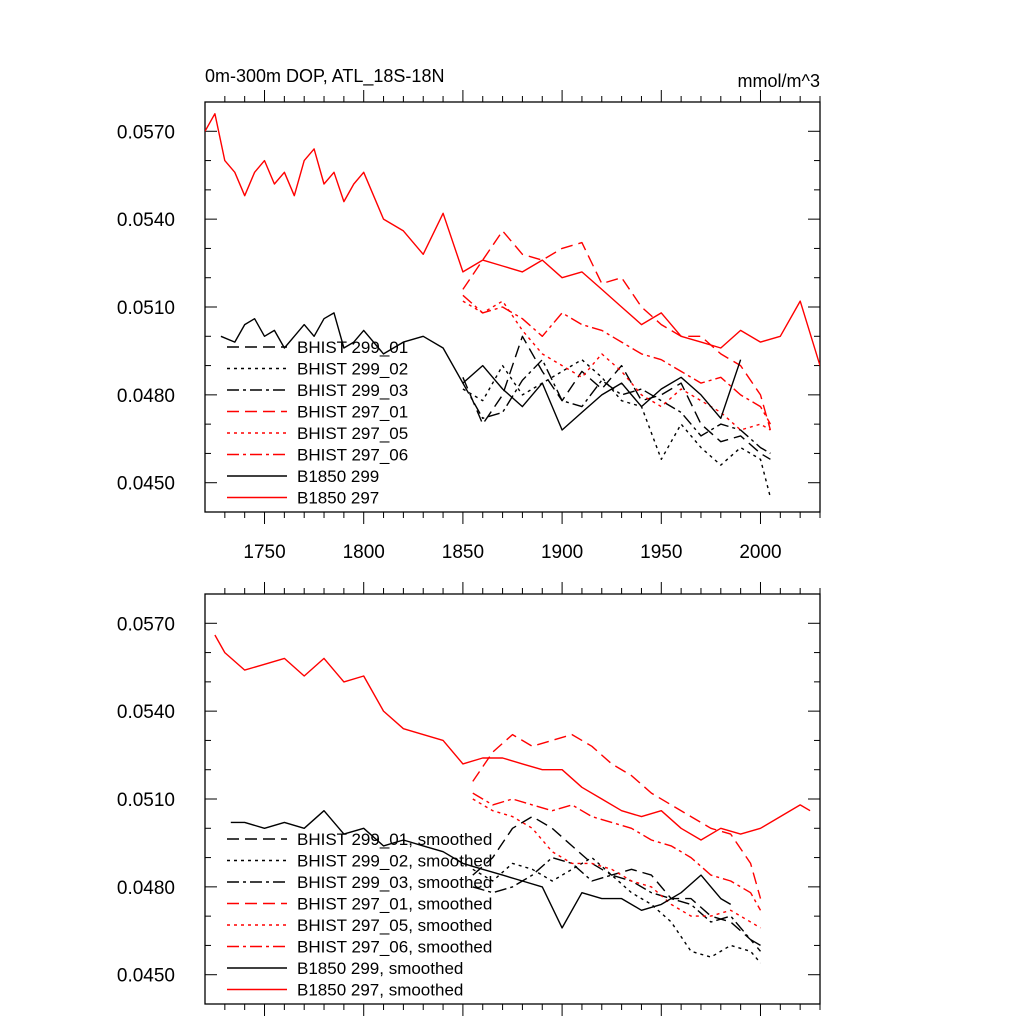 Image resolution: width=1024 pixels, height=1024 pixels. What do you see at coordinates (380, 968) in the screenshot?
I see `legend-label: B1850 299, smoothed` at bounding box center [380, 968].